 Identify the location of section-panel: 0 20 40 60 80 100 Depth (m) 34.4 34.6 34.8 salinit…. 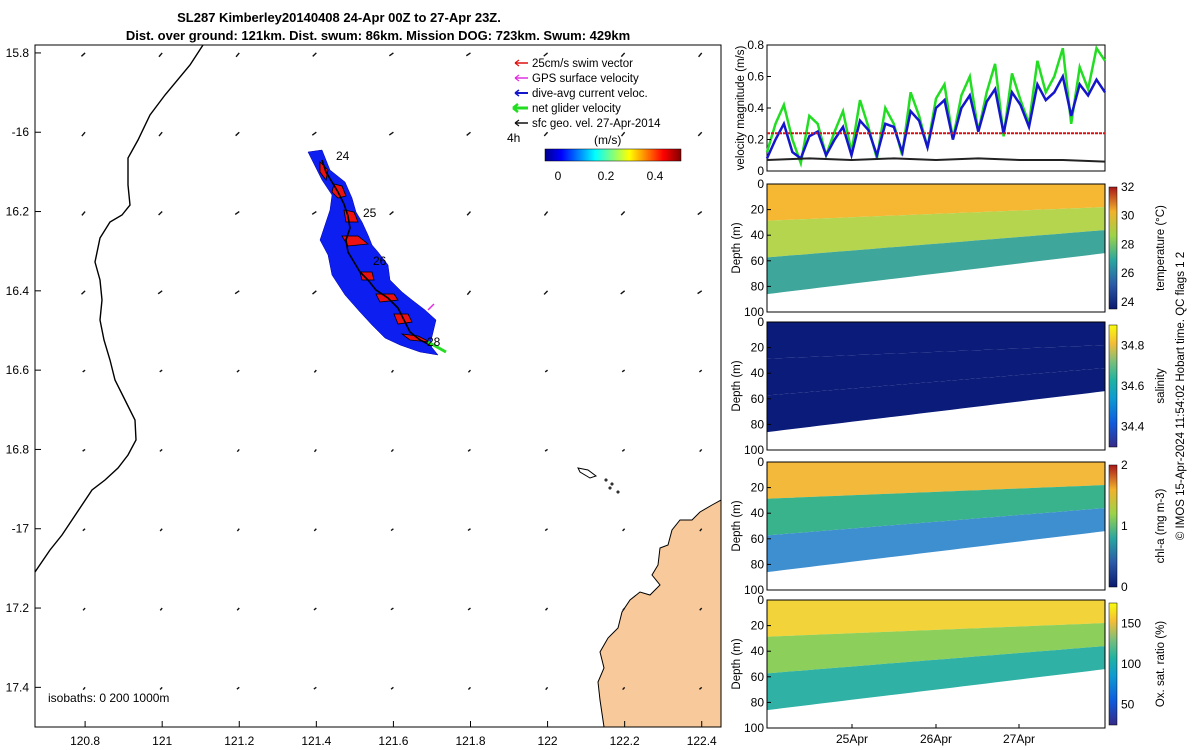
(949, 386).